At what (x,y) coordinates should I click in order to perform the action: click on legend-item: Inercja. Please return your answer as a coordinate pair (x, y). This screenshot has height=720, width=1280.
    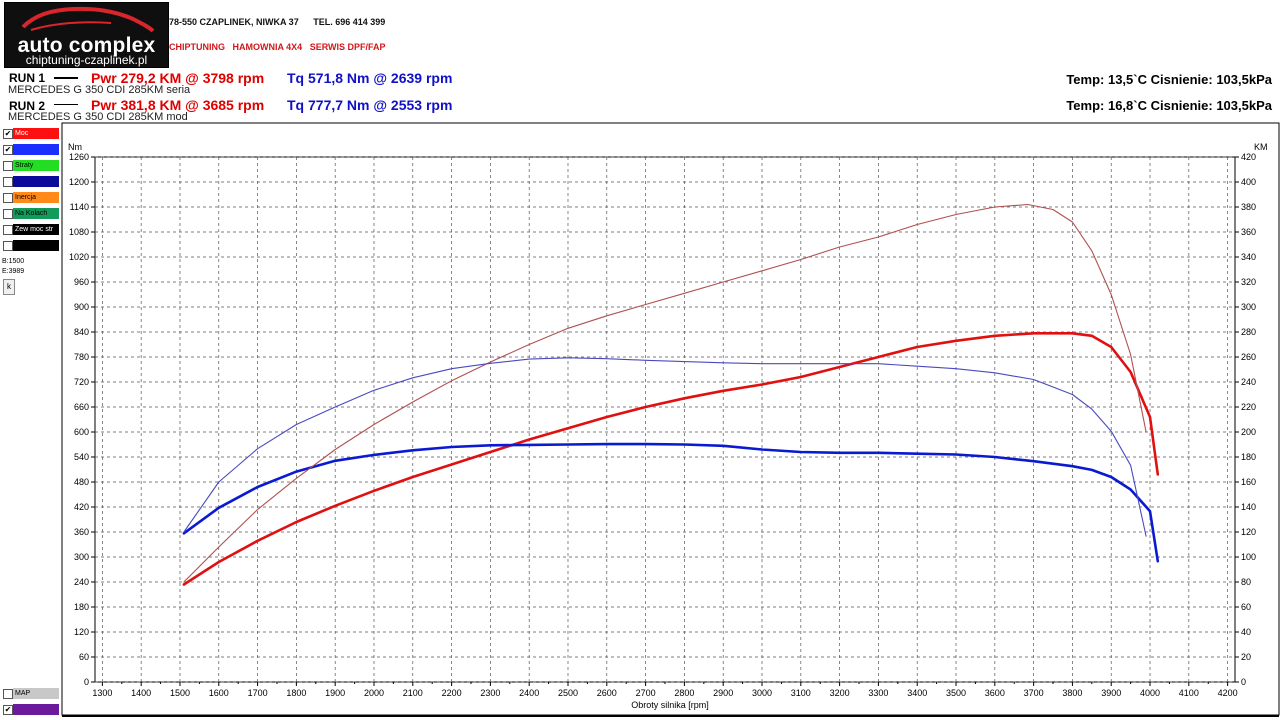
    Looking at the image, I should click on (31, 197).